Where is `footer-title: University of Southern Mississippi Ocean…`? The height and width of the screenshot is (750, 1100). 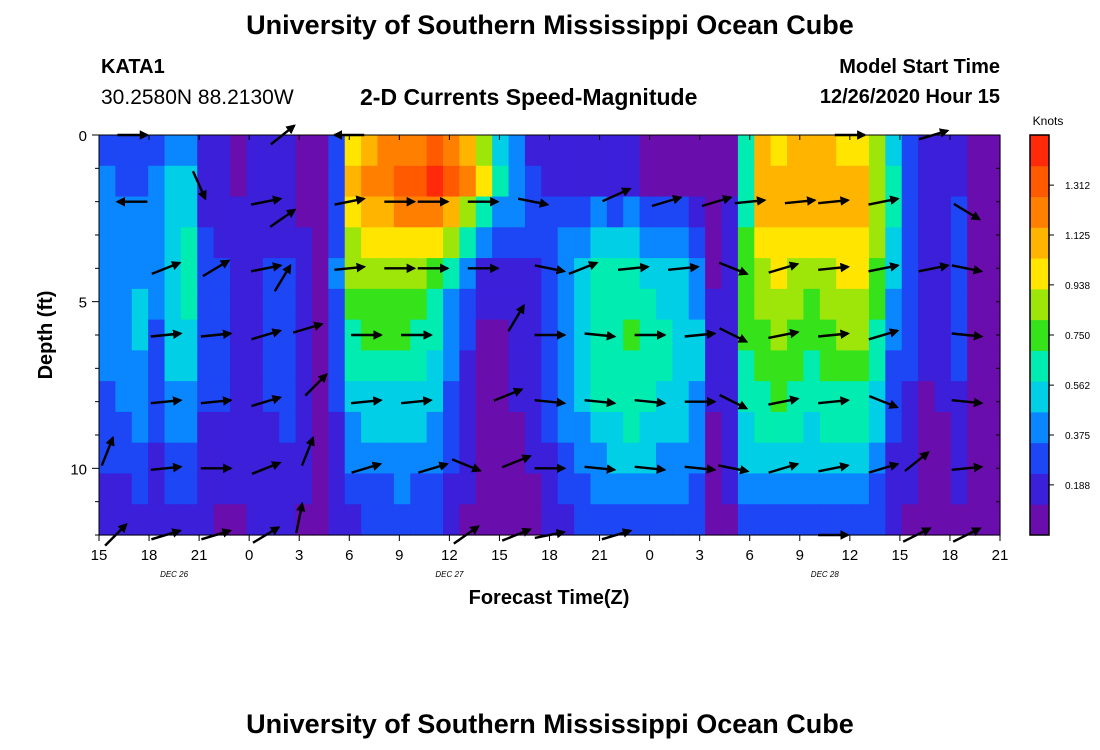 footer-title: University of Southern Mississippi Ocean… is located at coordinates (550, 724).